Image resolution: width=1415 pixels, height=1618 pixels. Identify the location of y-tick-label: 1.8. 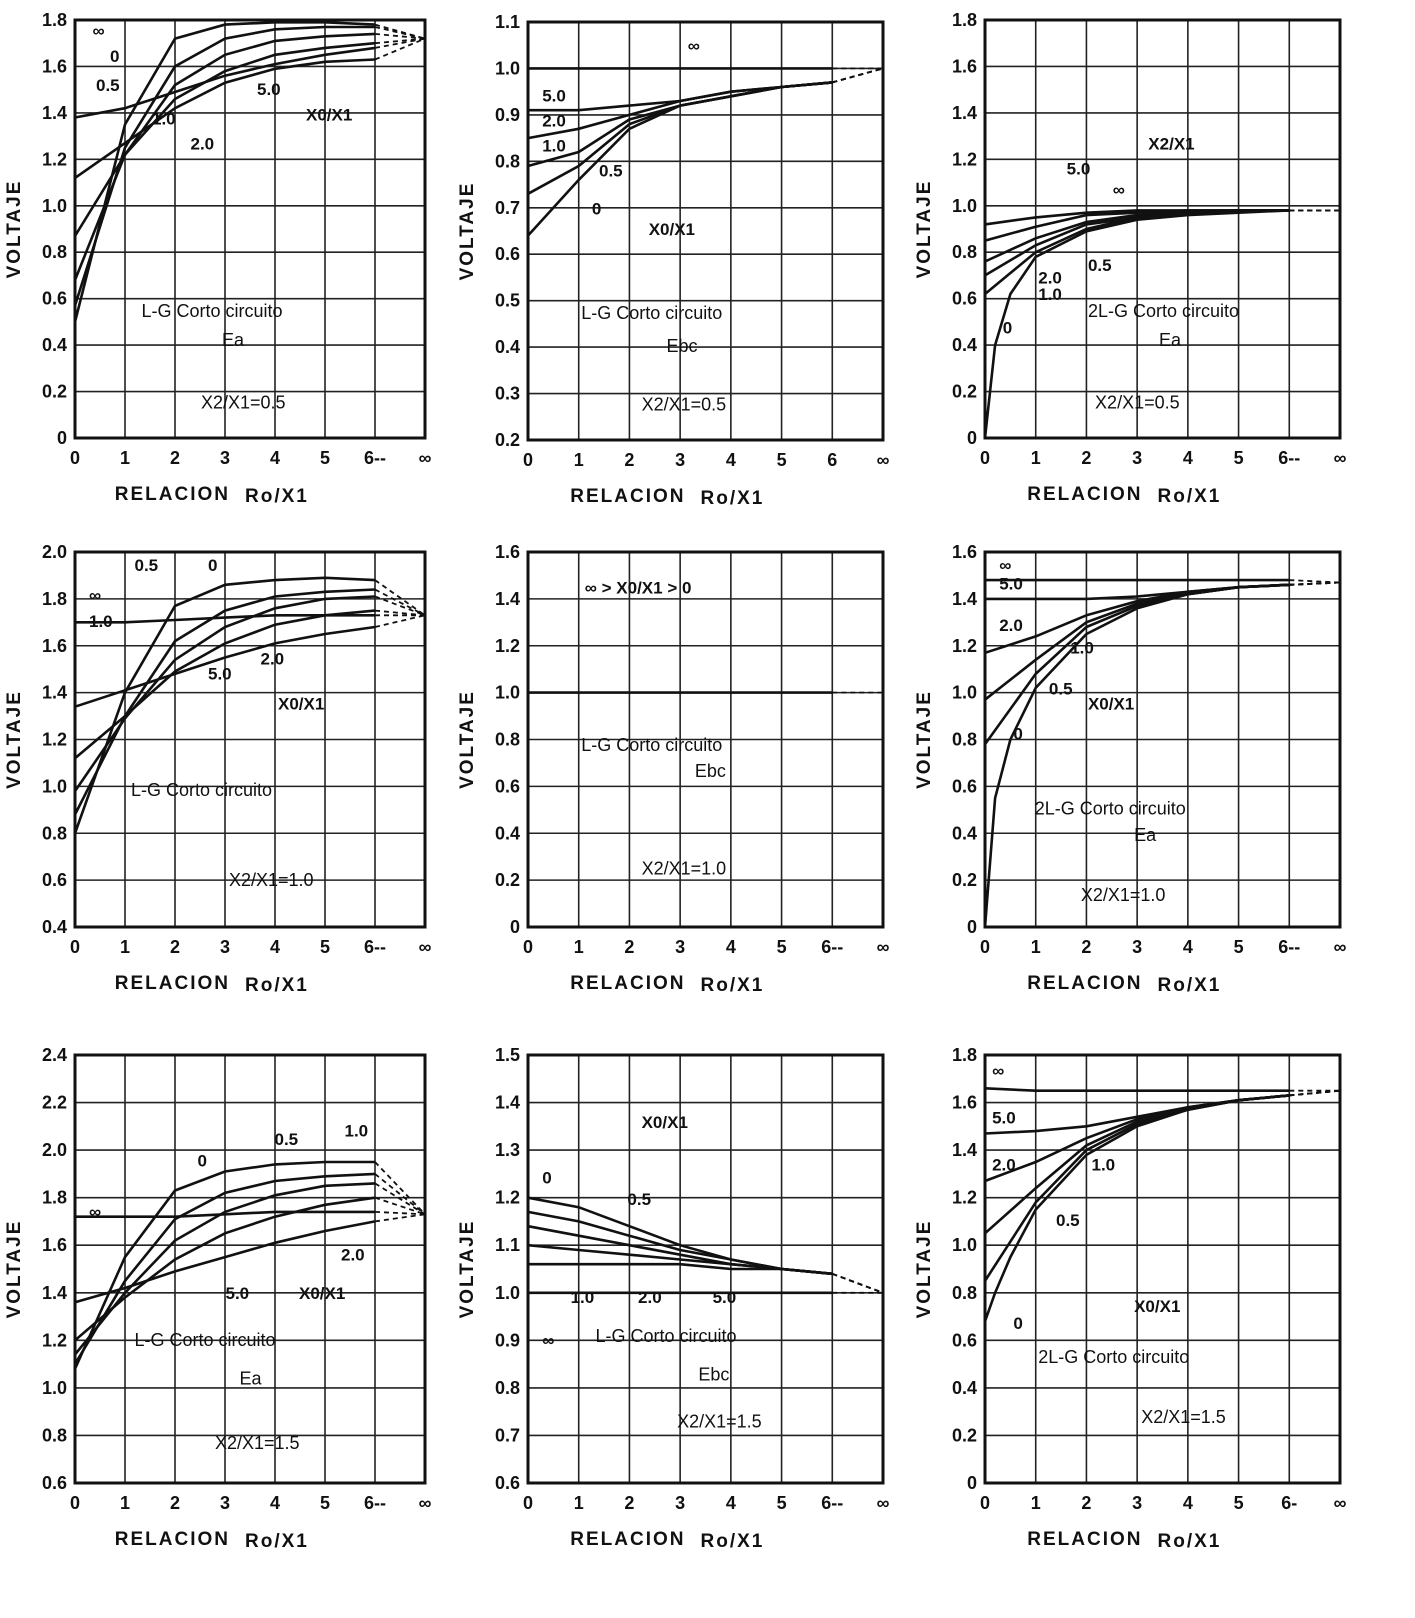
(964, 20).